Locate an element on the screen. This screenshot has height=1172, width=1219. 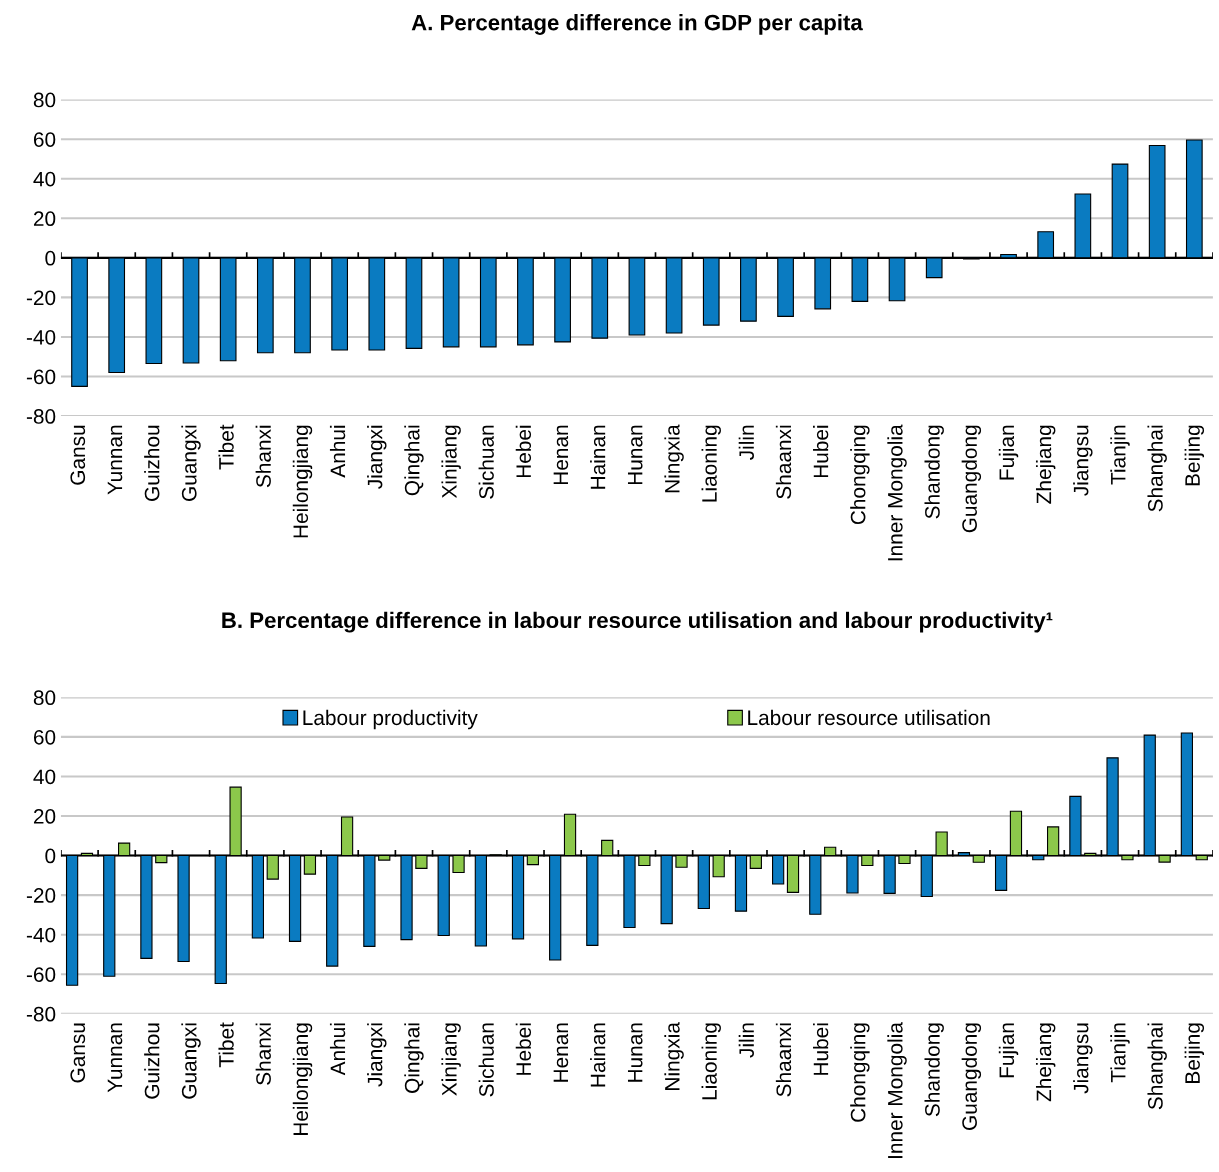
legend-label: Labour productivity is located at coordinates (390, 719).